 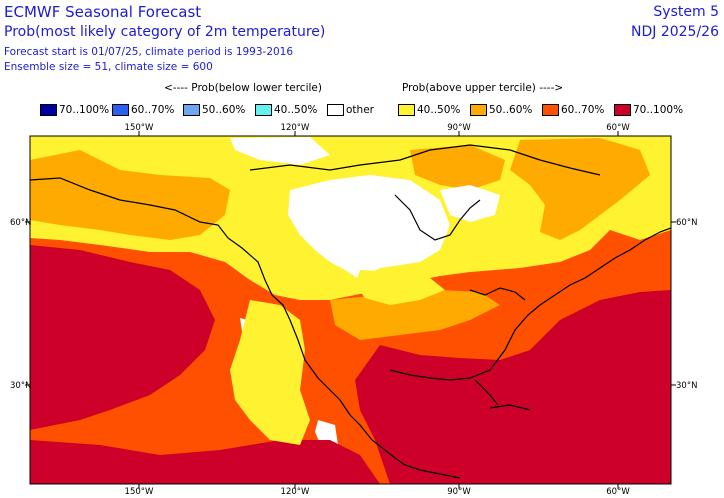 I want to click on field-50-60-east, so click(x=580, y=189).